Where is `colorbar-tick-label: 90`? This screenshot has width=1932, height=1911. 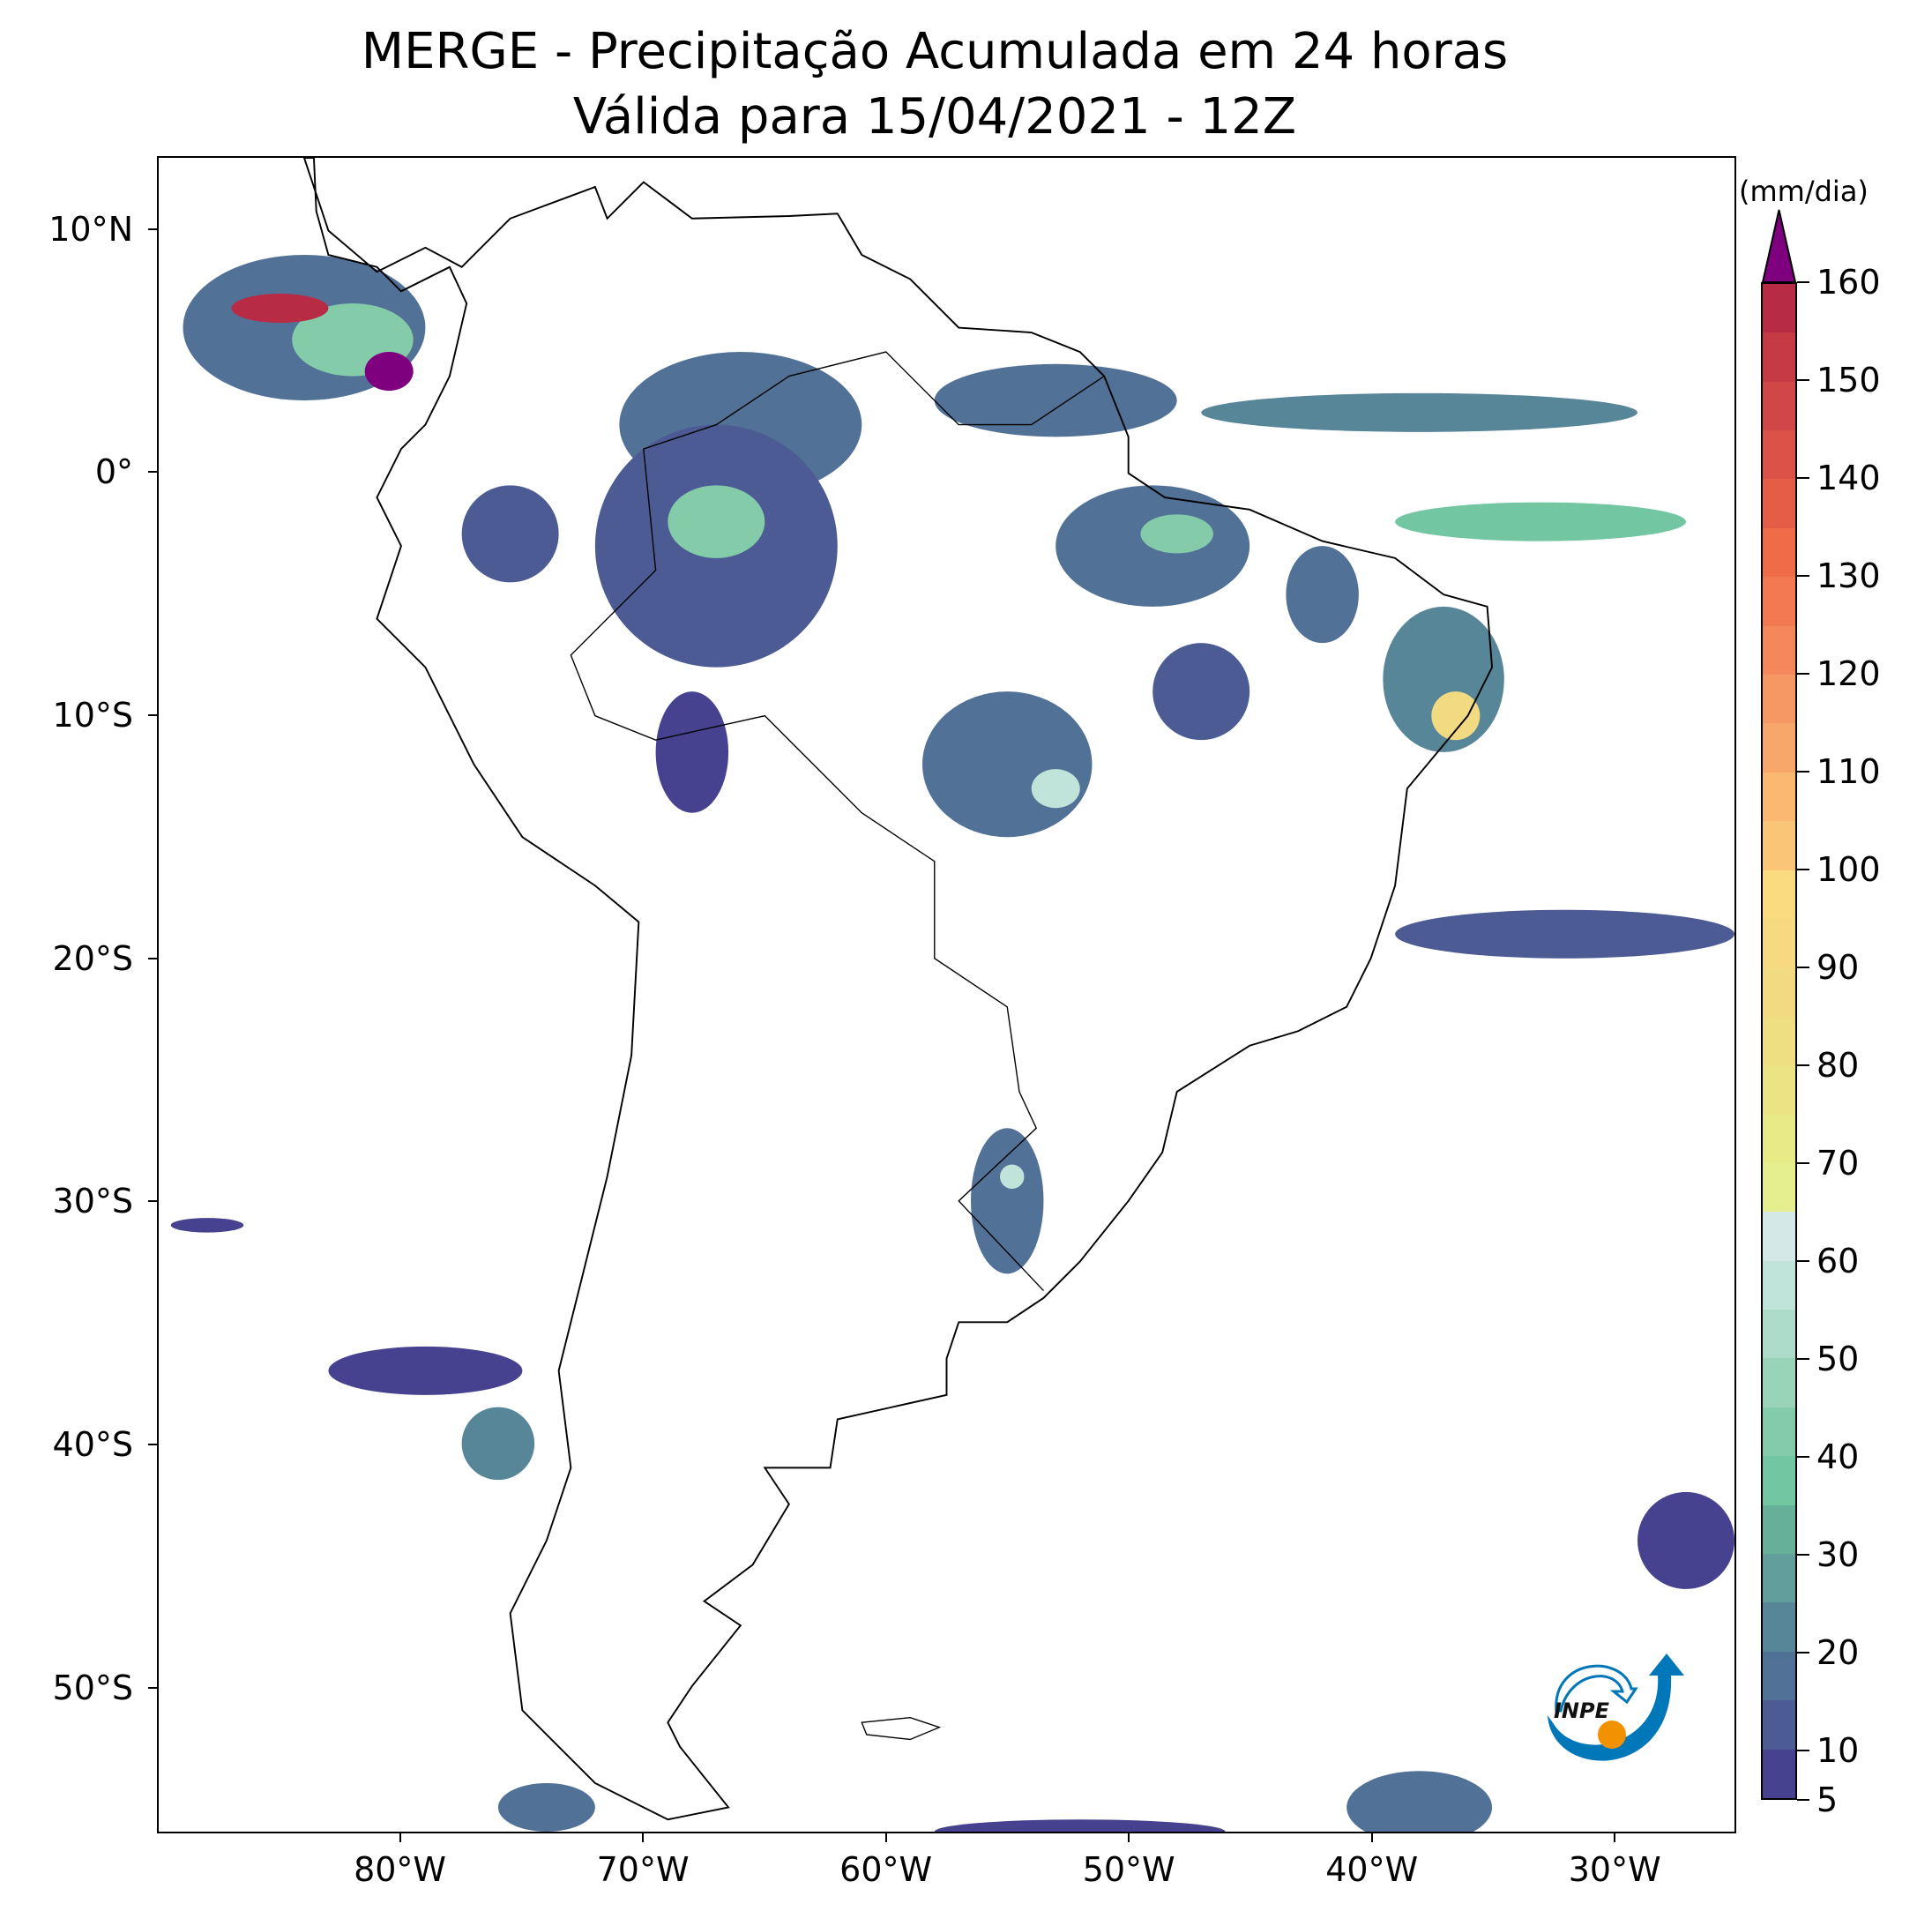 colorbar-tick-label: 90 is located at coordinates (1838, 968).